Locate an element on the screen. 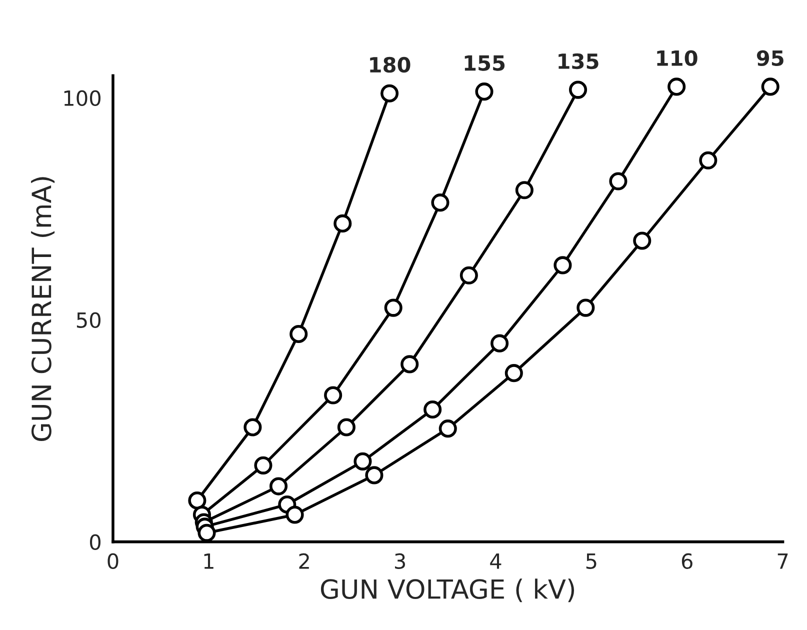 The width and height of the screenshot is (807, 630). x-tick-label: 4 is located at coordinates (496, 561).